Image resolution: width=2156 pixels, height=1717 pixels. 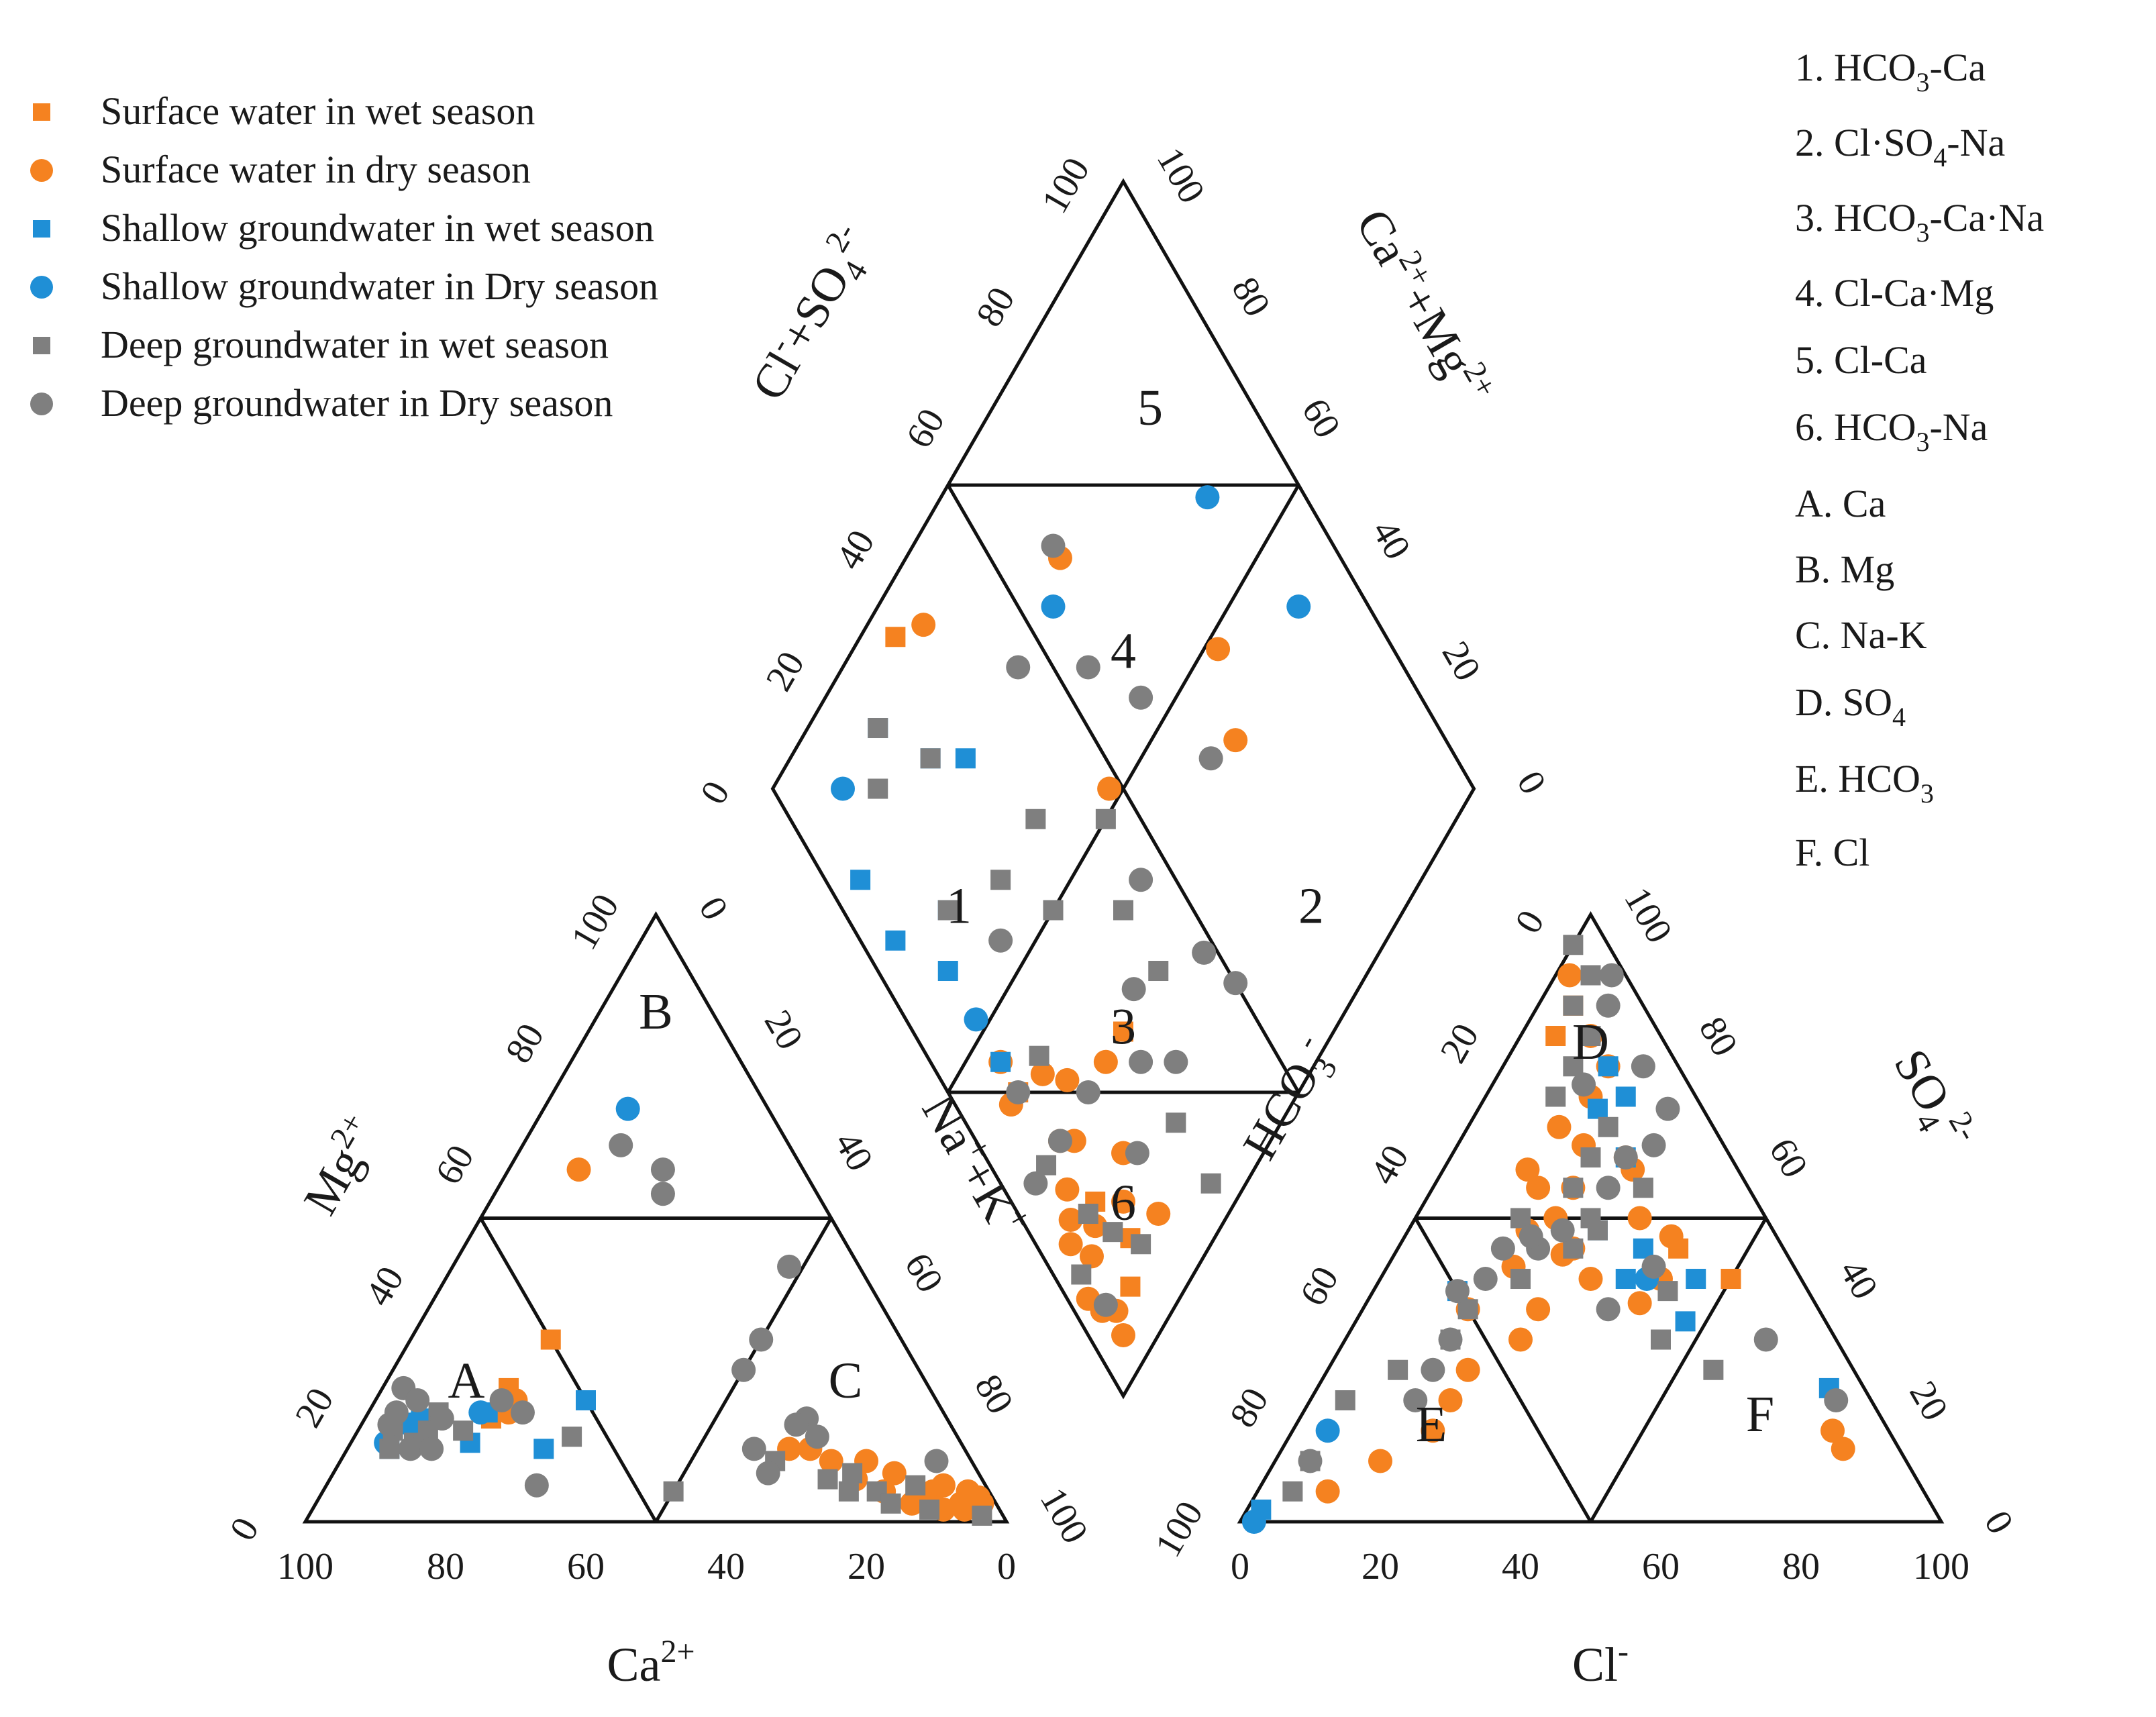 I want to click on class-item-7: B. Mg, so click(x=1844, y=569).